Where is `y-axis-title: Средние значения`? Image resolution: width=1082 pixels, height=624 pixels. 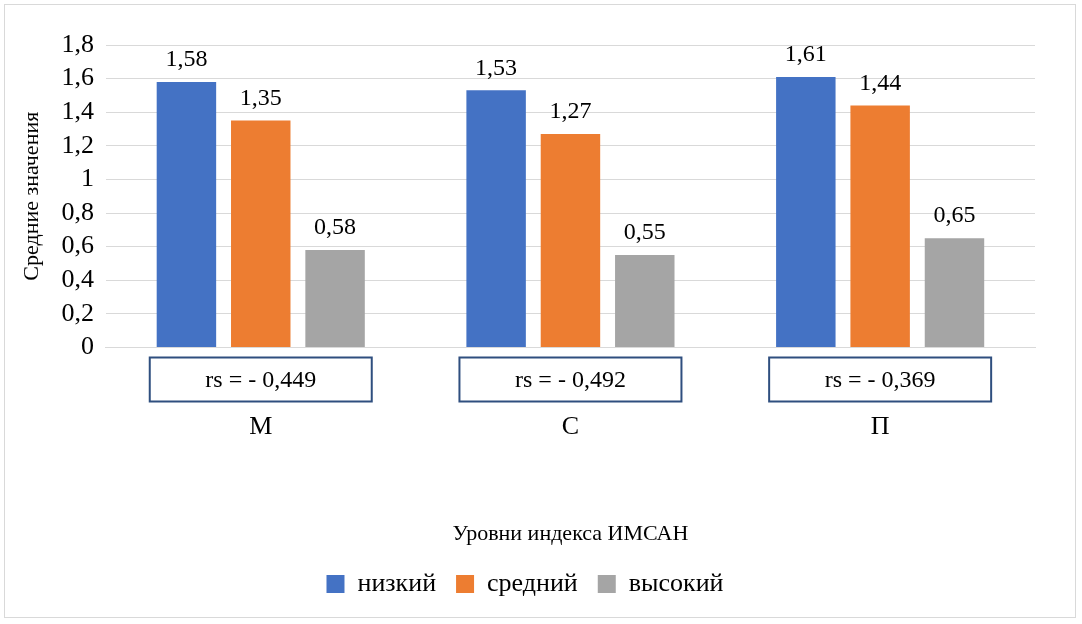 y-axis-title: Средние значения is located at coordinates (30, 196).